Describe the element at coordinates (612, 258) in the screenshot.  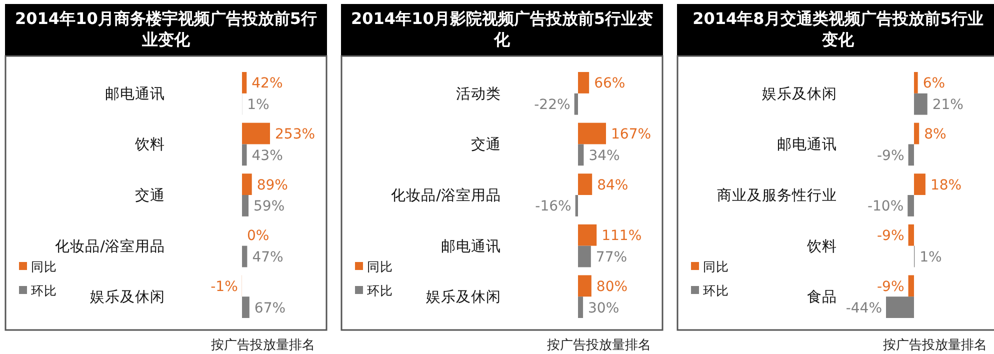
I see `data-label: 77%` at that location.